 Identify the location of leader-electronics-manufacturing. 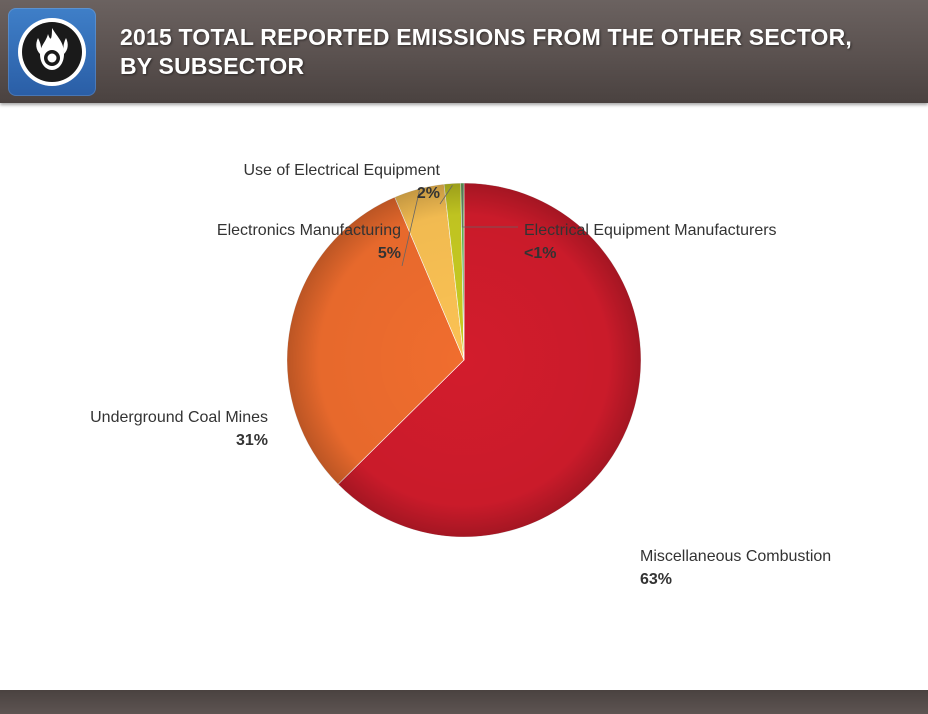
(410, 228).